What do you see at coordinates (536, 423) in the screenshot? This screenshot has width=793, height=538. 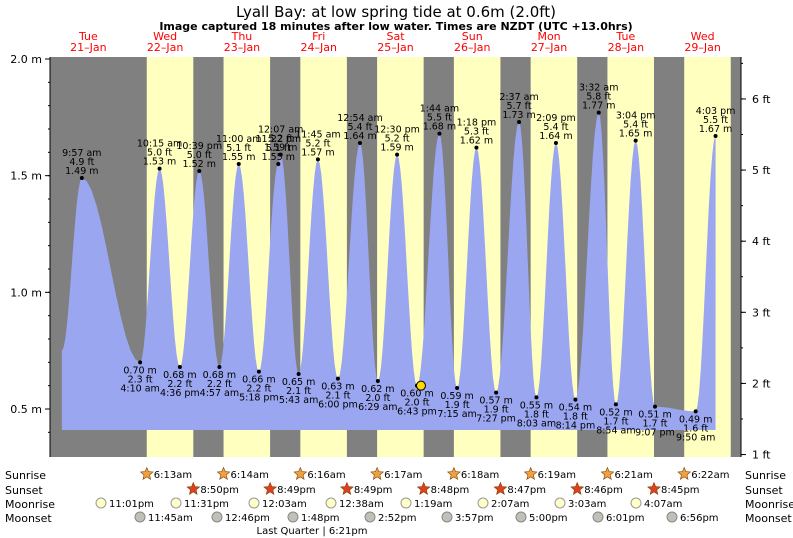 I see `low-tide-time: 8:03 am` at bounding box center [536, 423].